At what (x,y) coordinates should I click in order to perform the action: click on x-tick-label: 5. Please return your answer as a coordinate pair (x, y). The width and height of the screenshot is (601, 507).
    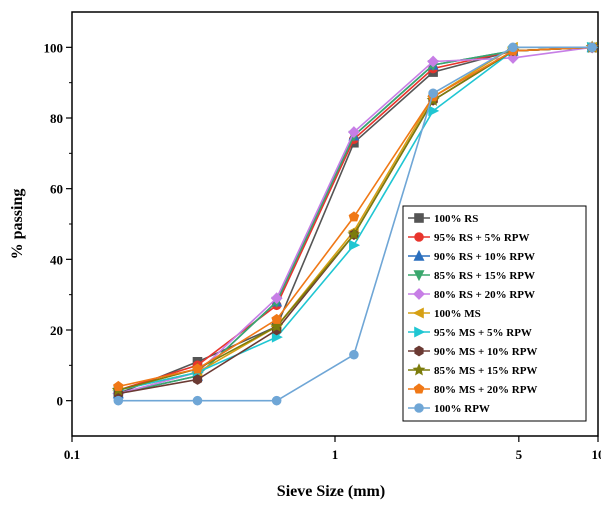
    Looking at the image, I should click on (519, 454).